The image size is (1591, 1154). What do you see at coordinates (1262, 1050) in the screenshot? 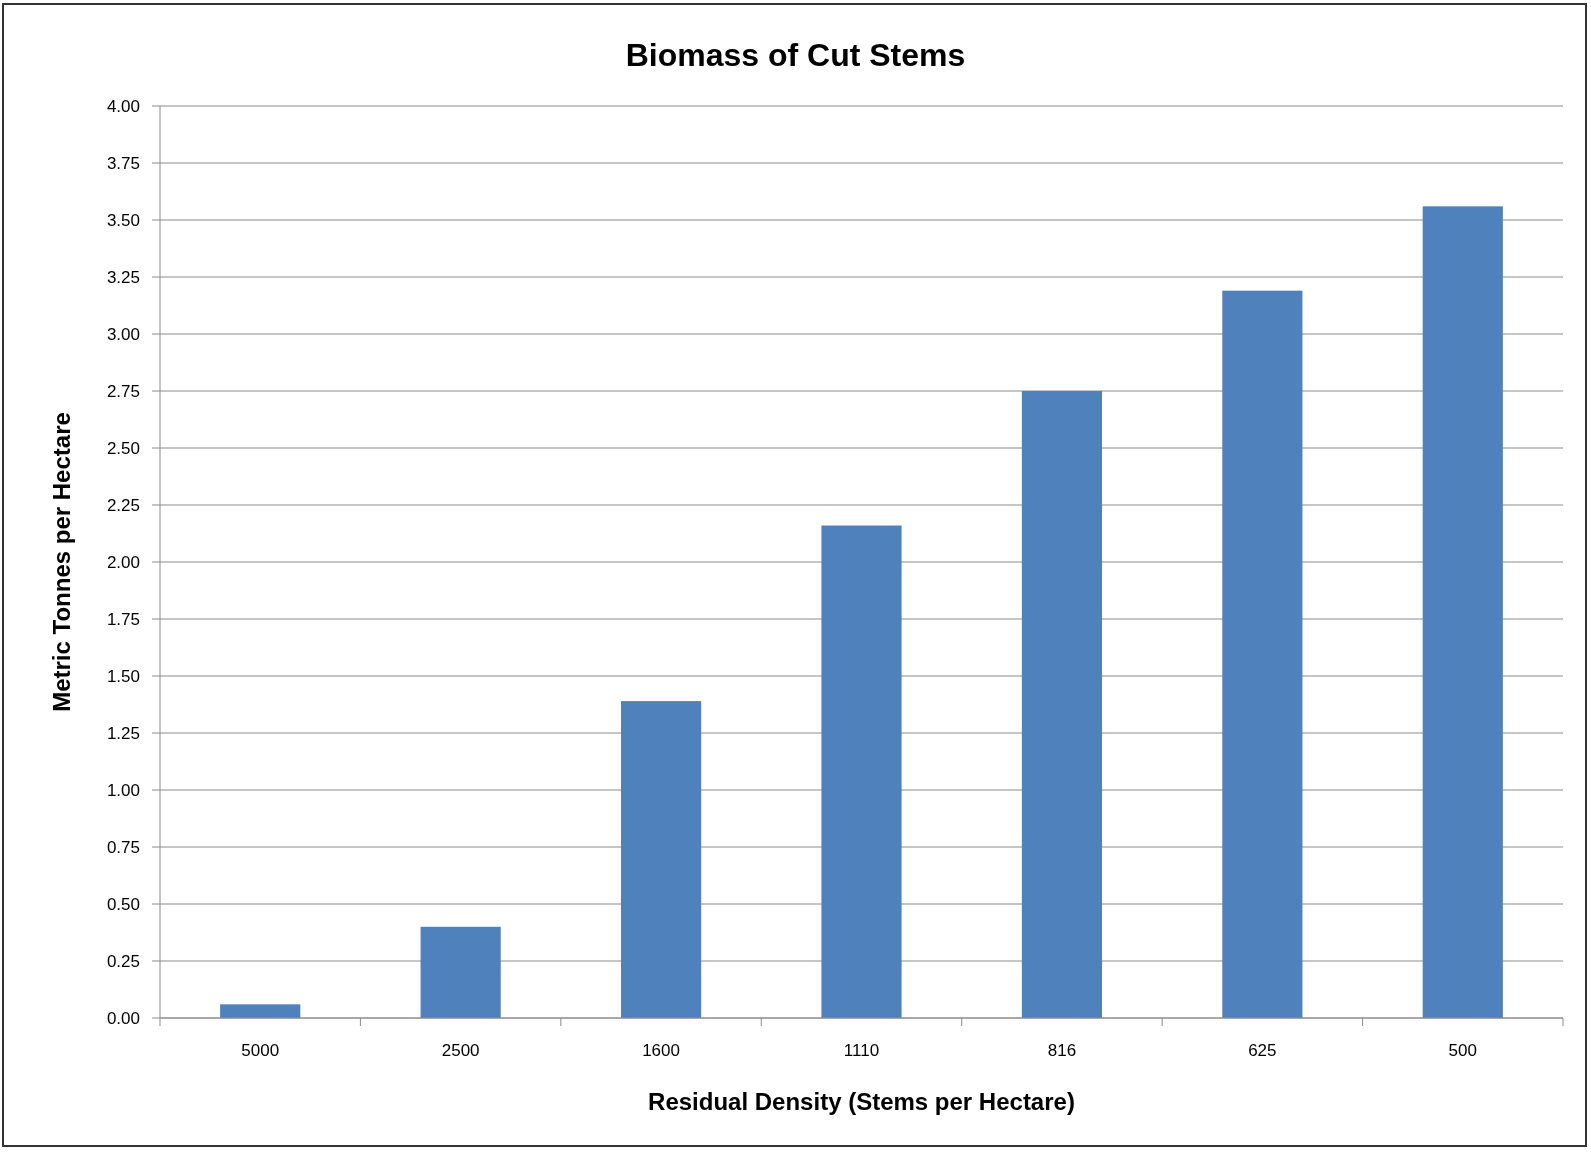
I see `x-tick-label: 625` at bounding box center [1262, 1050].